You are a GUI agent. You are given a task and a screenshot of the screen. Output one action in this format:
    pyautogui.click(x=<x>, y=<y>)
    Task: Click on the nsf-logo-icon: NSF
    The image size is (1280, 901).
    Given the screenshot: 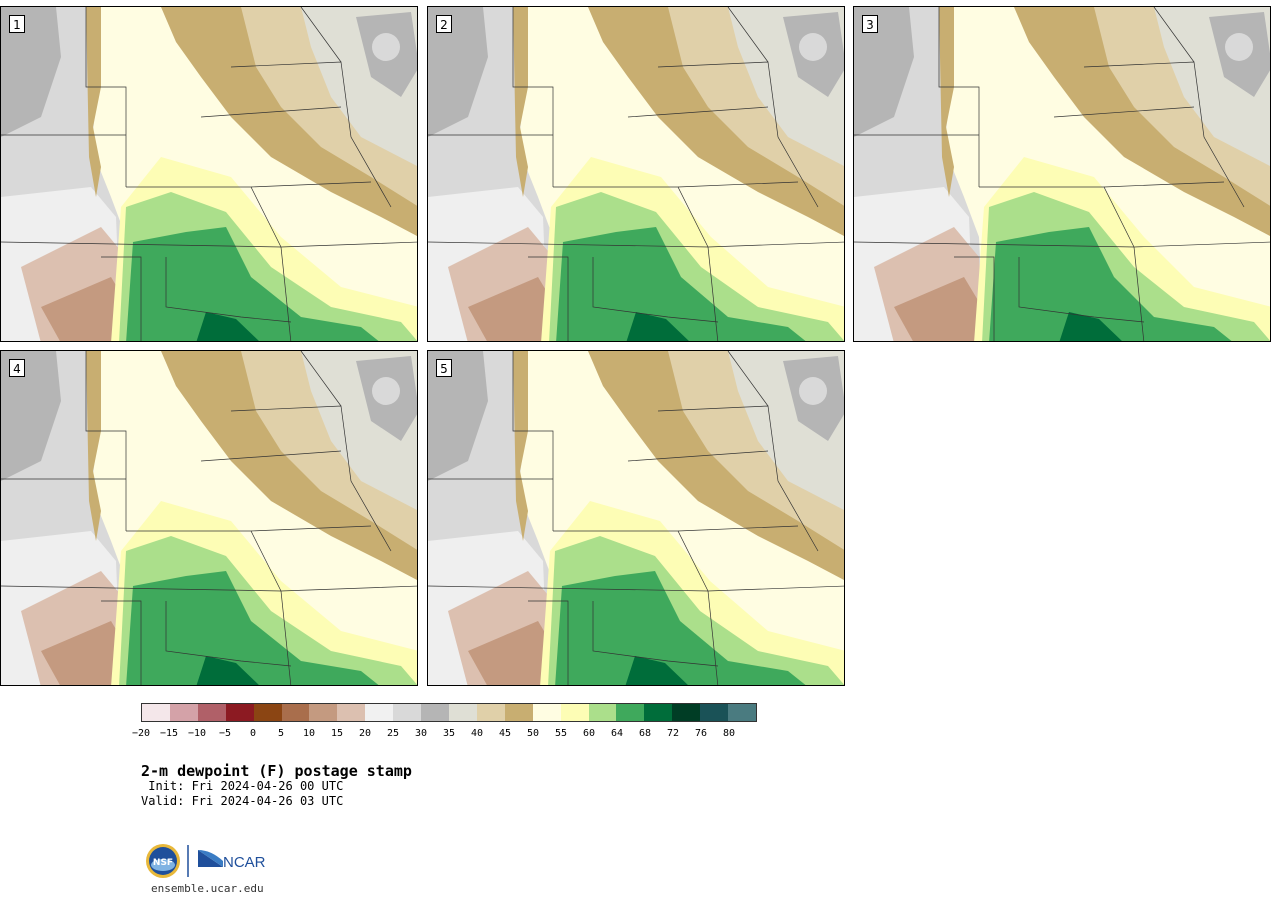 What is the action you would take?
    pyautogui.click(x=163, y=861)
    